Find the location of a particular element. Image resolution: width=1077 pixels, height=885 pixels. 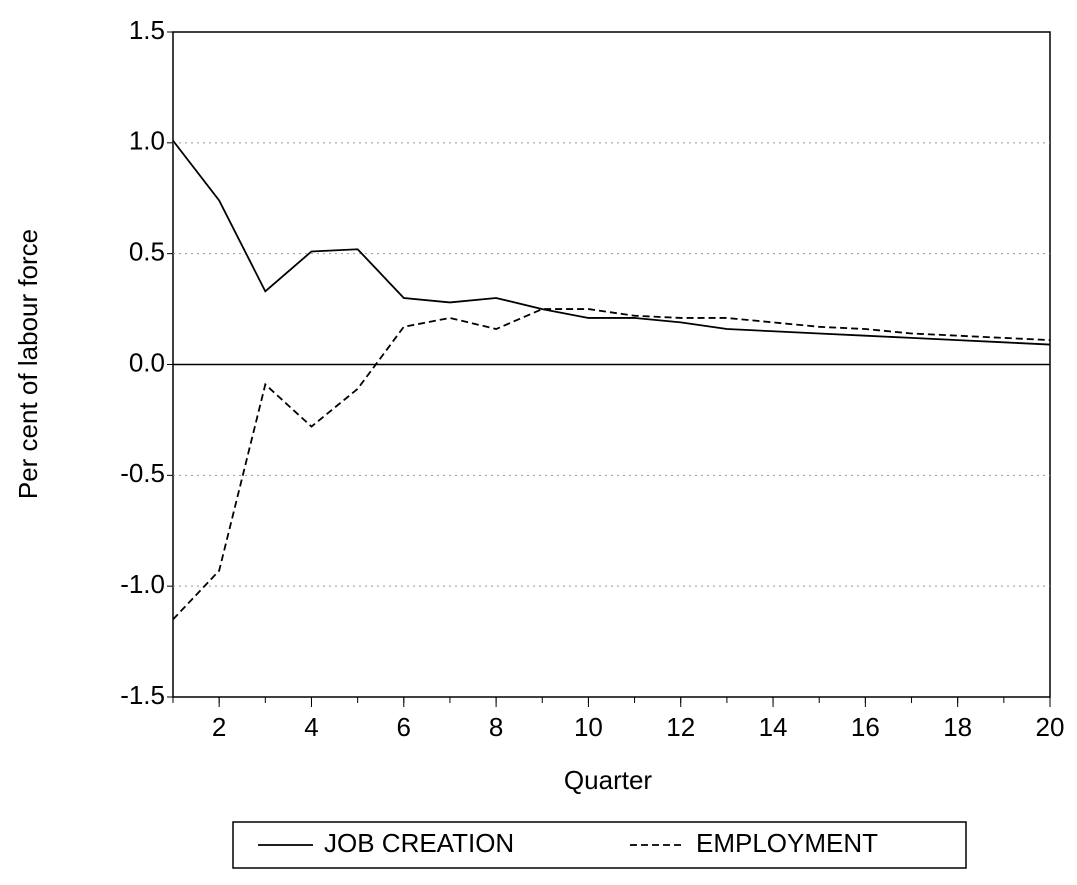

x-tick-label: 14 is located at coordinates (773, 727).